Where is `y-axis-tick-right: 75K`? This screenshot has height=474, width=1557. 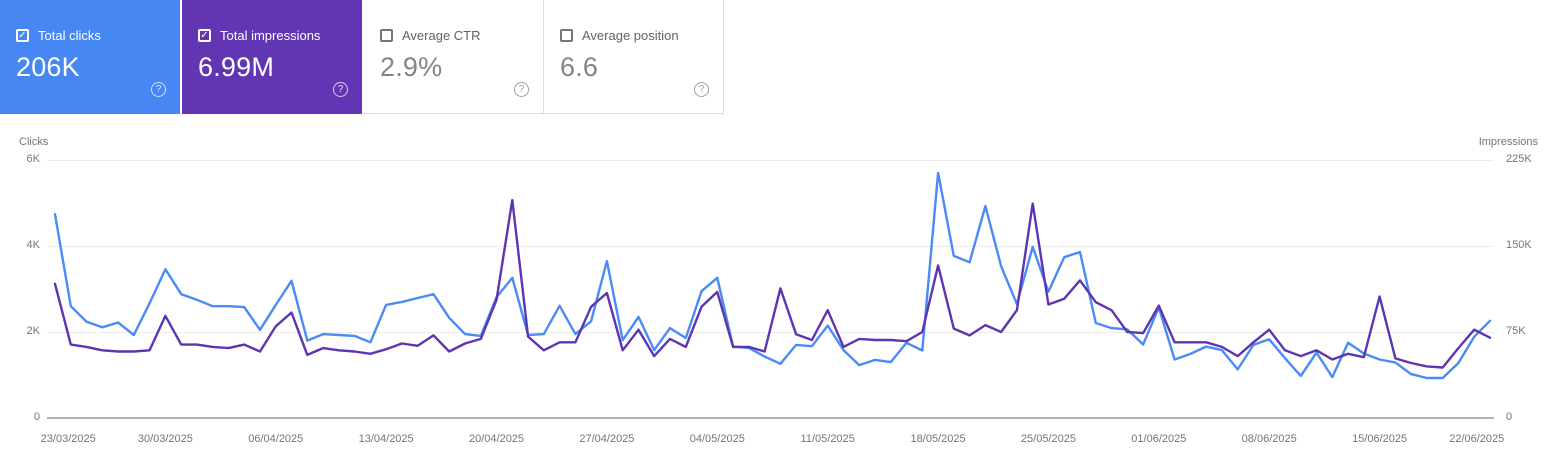
y-axis-tick-right: 75K is located at coordinates (1516, 331).